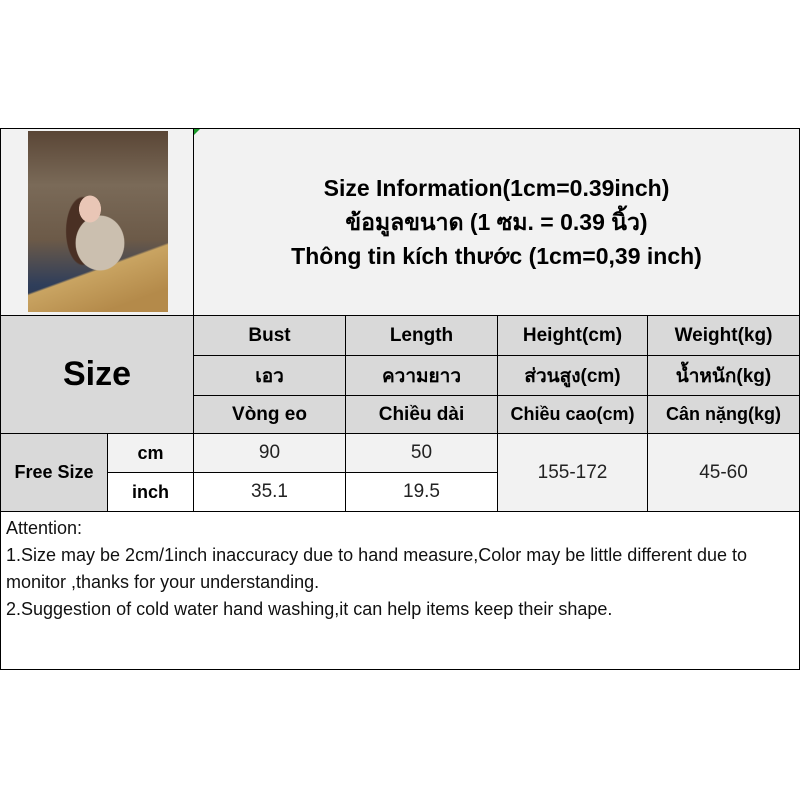  What do you see at coordinates (723, 414) in the screenshot?
I see `col-header-weight-vi: Cân nặng(kg)` at bounding box center [723, 414].